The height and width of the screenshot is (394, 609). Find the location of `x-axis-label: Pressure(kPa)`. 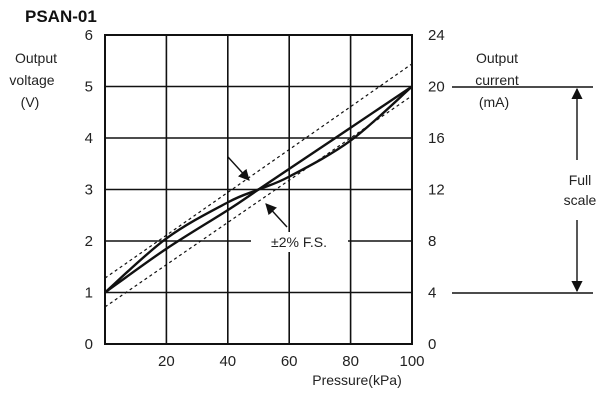

x-axis-label: Pressure(kPa) is located at coordinates (356, 380).